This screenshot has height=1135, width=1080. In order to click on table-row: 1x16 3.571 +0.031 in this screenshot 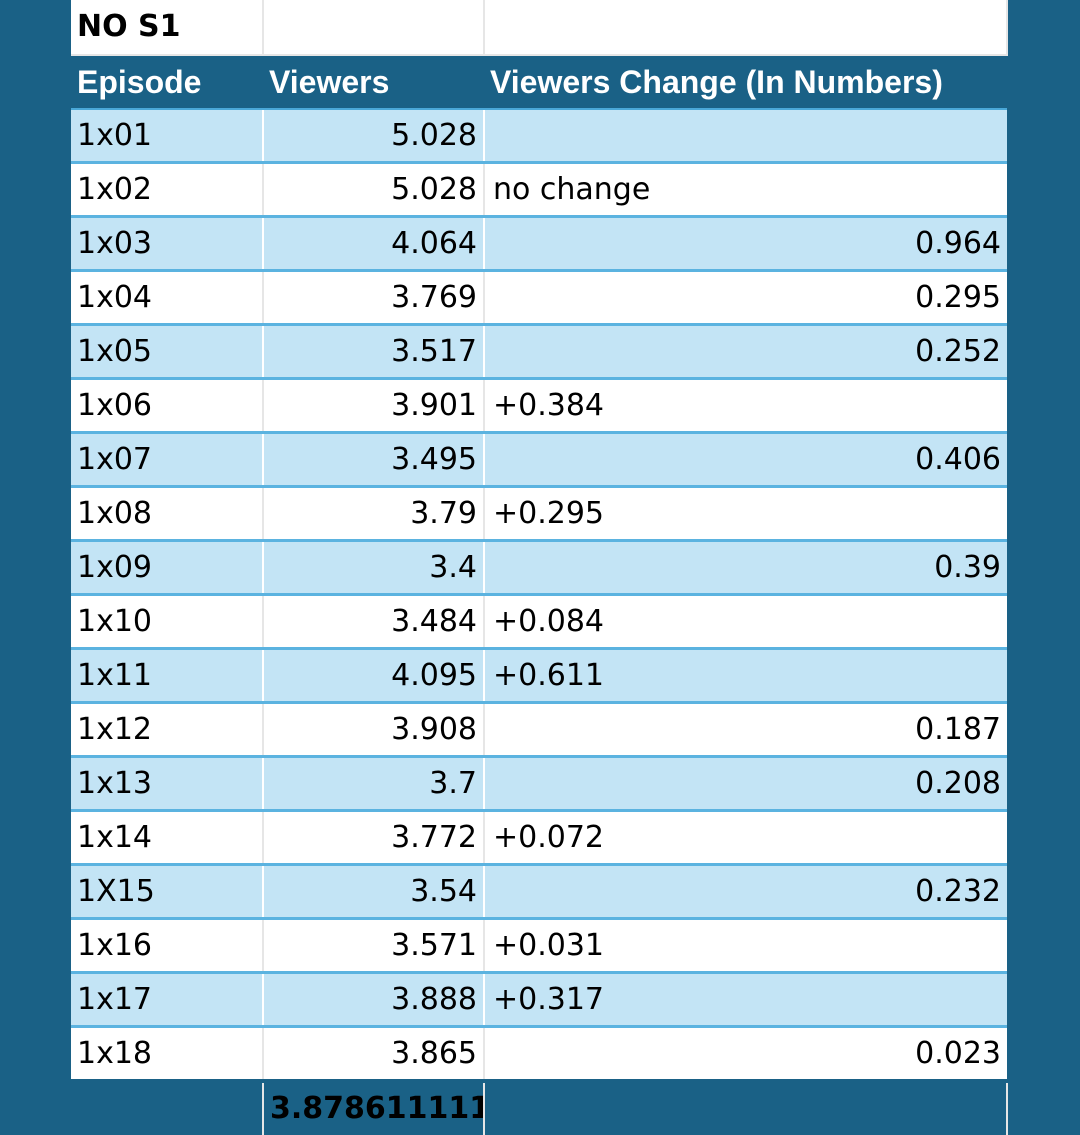, I will do `click(539, 946)`.